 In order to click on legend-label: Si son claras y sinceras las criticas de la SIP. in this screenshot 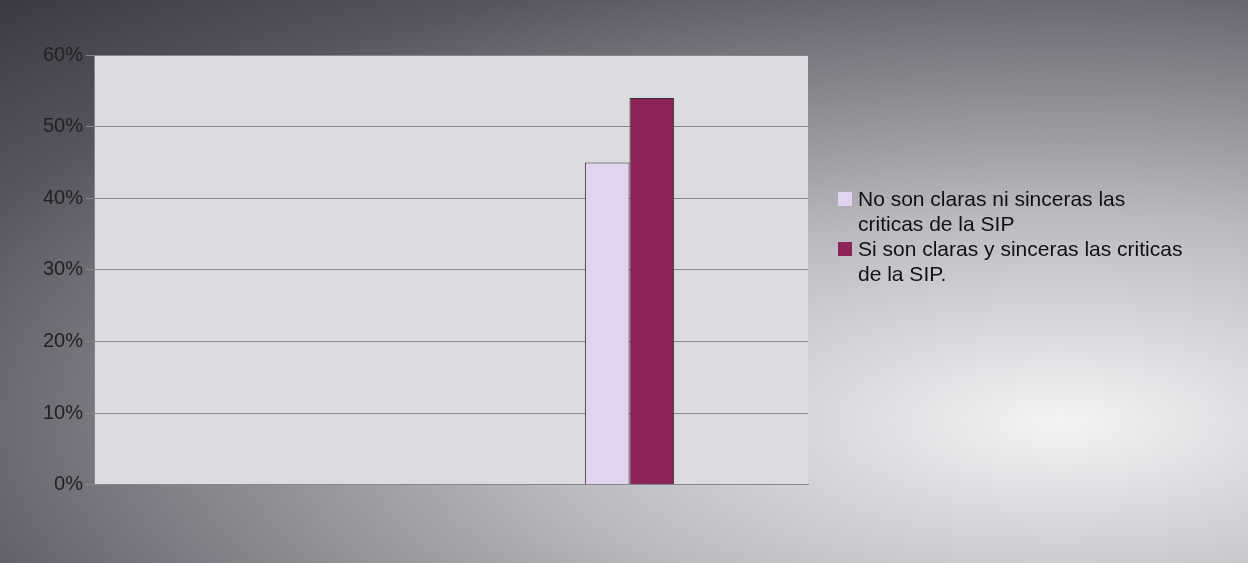, I will do `click(1020, 261)`.